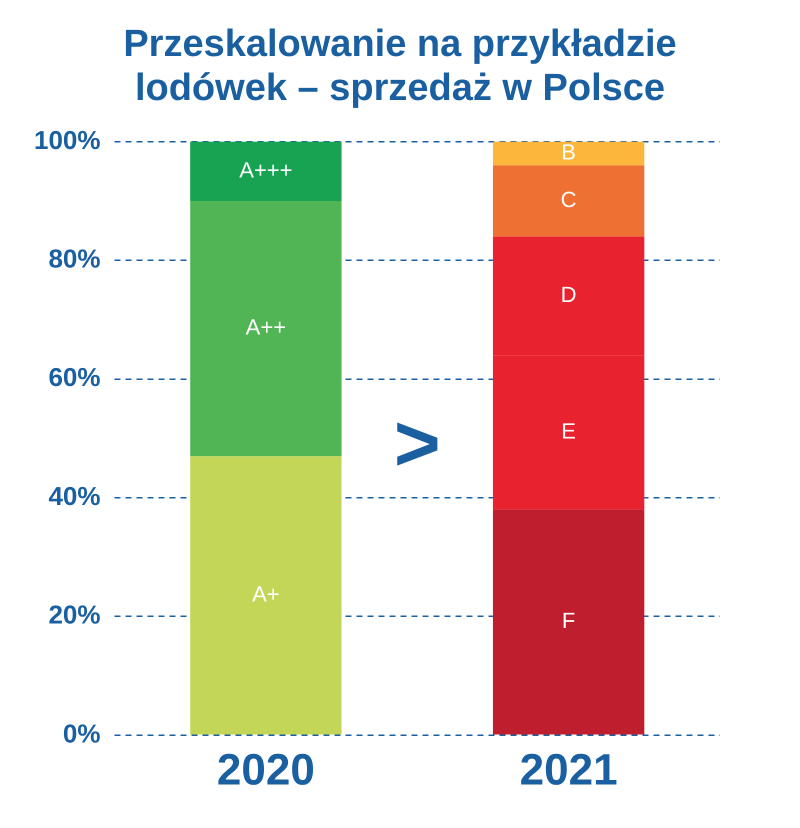  What do you see at coordinates (569, 621) in the screenshot?
I see `series-label: F` at bounding box center [569, 621].